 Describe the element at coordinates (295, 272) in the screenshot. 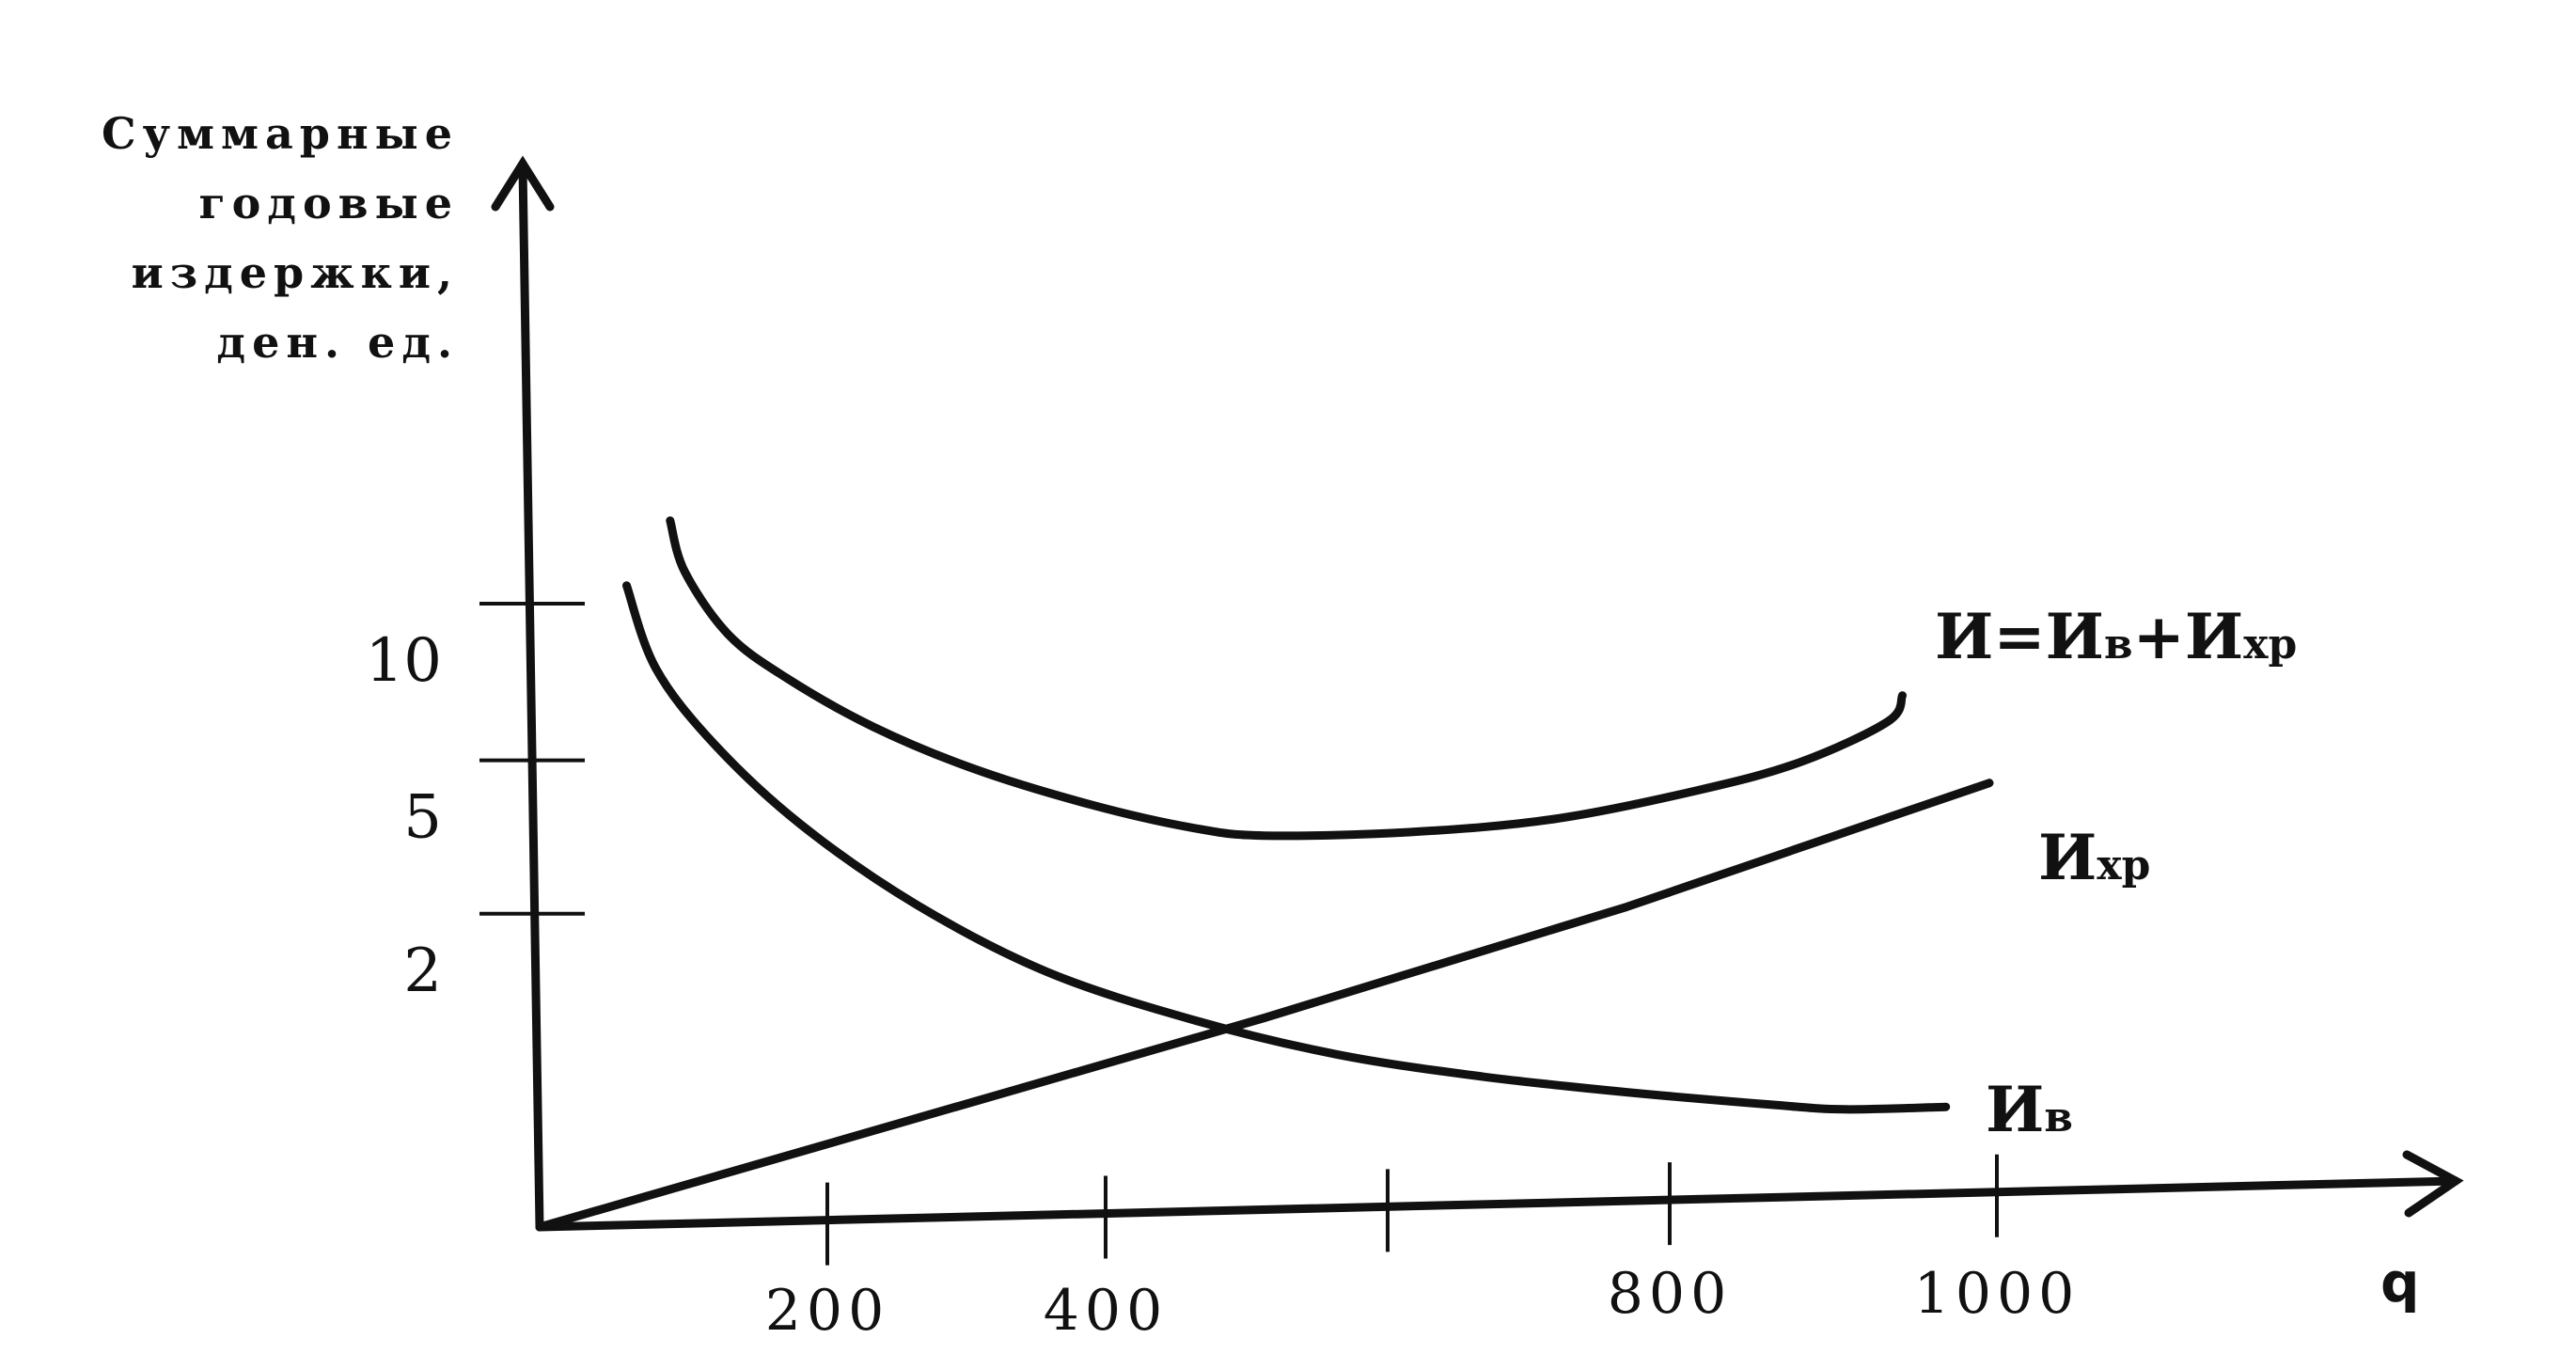

I see `y-axis-label-line-3: издержки,` at that location.